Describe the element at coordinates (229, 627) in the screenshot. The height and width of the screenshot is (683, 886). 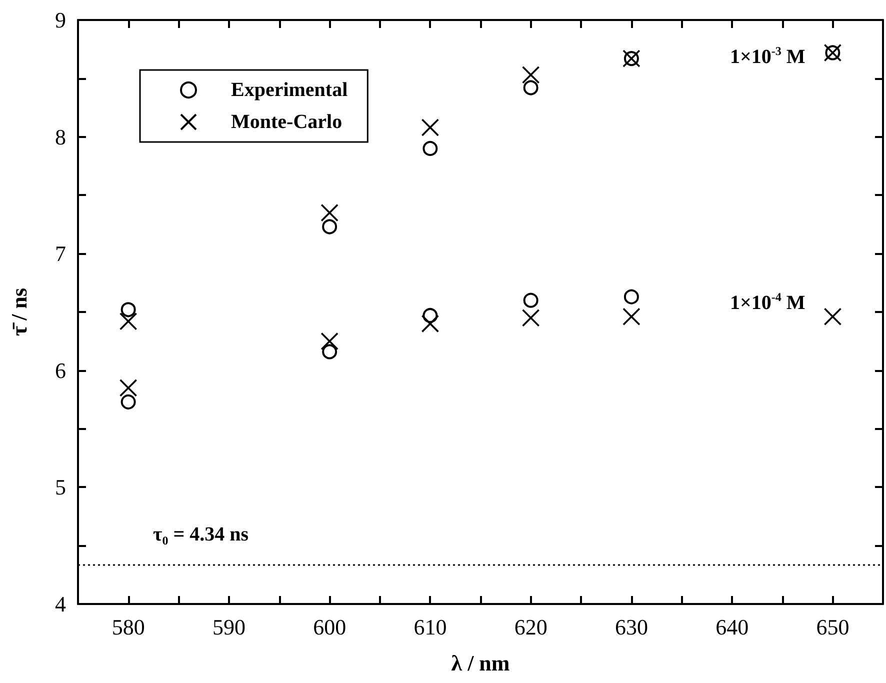
I see `x-tick-label: 590` at that location.